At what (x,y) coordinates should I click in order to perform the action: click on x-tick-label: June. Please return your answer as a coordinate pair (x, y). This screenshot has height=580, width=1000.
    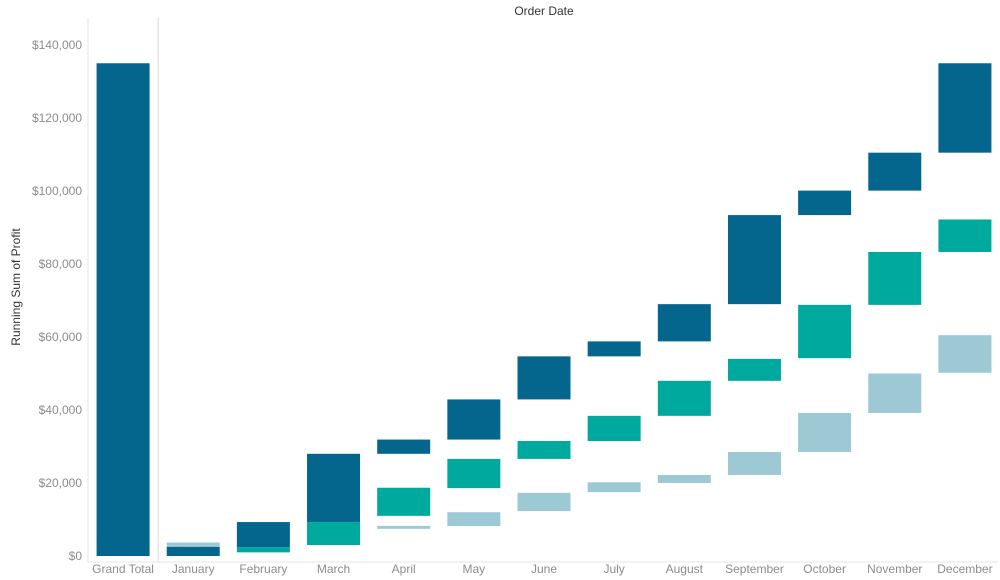
    Looking at the image, I should click on (544, 569).